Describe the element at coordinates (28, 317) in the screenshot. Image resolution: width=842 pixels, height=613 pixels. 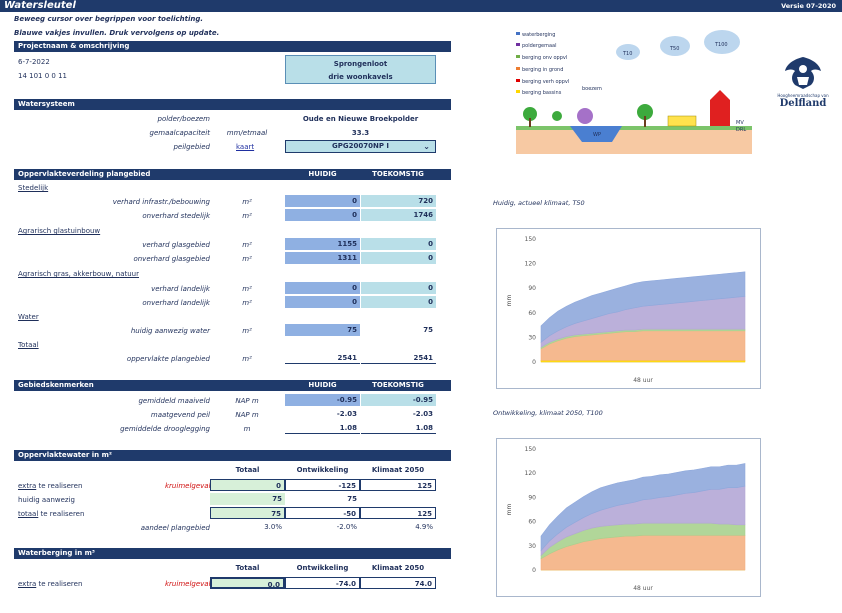
I see `cat-water: Water` at that location.